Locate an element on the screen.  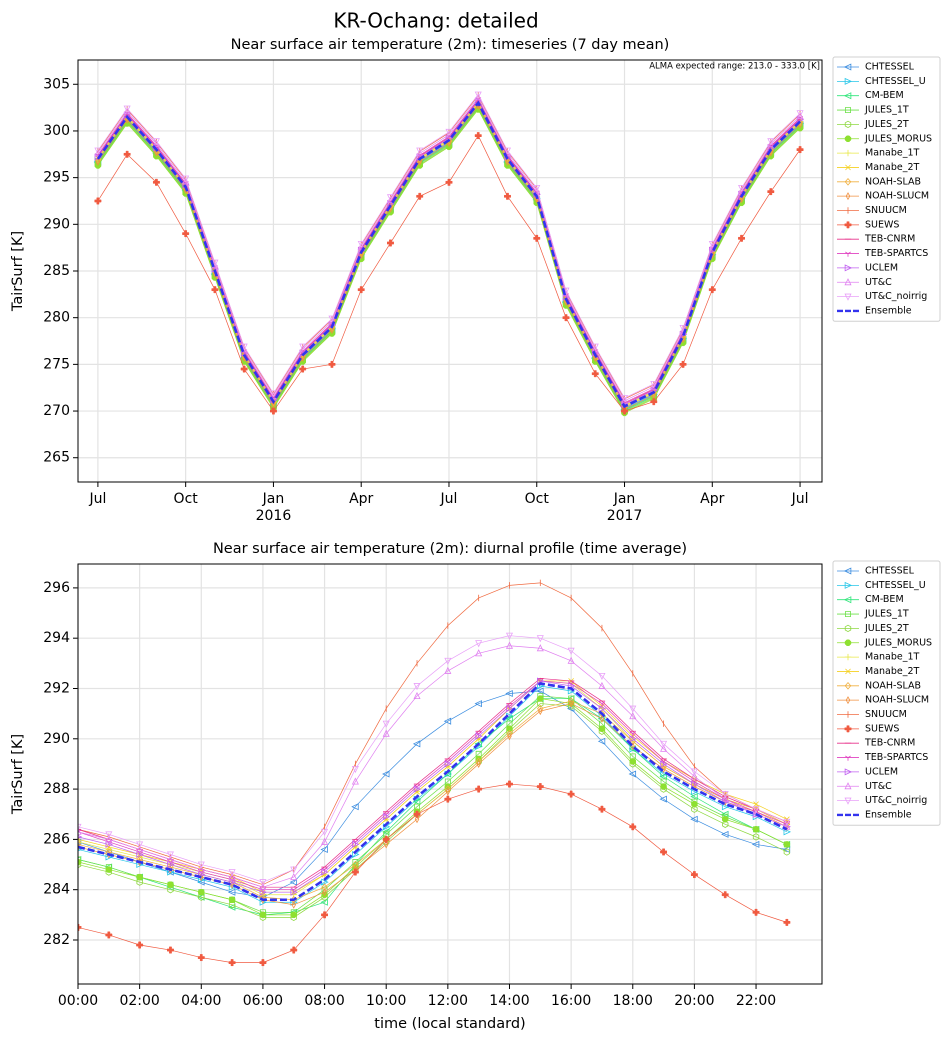
legend-label: UT&C is located at coordinates (878, 786).